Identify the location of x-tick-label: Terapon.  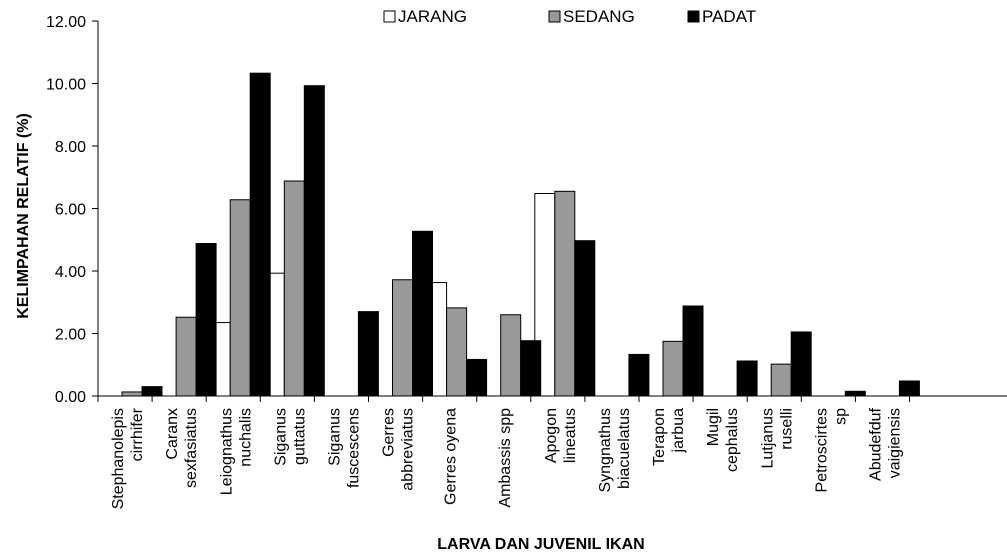
(659, 437).